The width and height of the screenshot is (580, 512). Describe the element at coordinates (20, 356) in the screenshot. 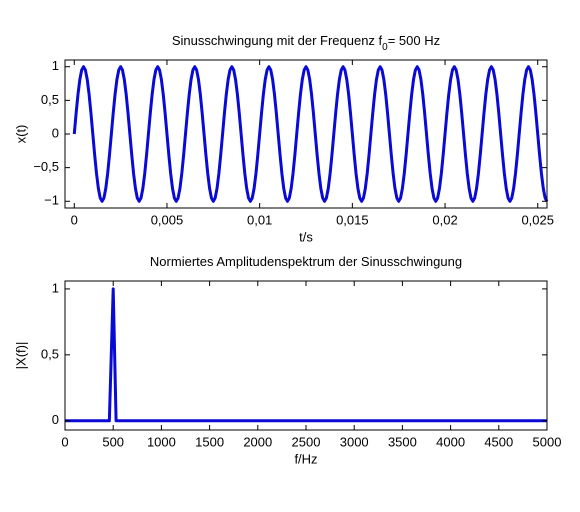

I see `y-axis-label: |X(f)|` at that location.